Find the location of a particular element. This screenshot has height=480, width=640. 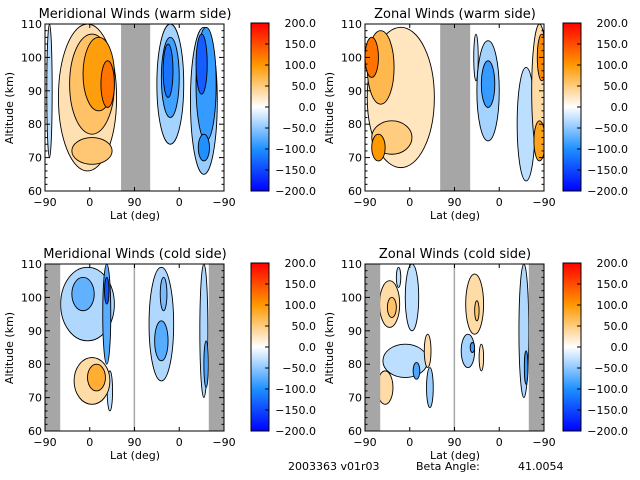

file-id: 2003363 v01r03 is located at coordinates (334, 466).